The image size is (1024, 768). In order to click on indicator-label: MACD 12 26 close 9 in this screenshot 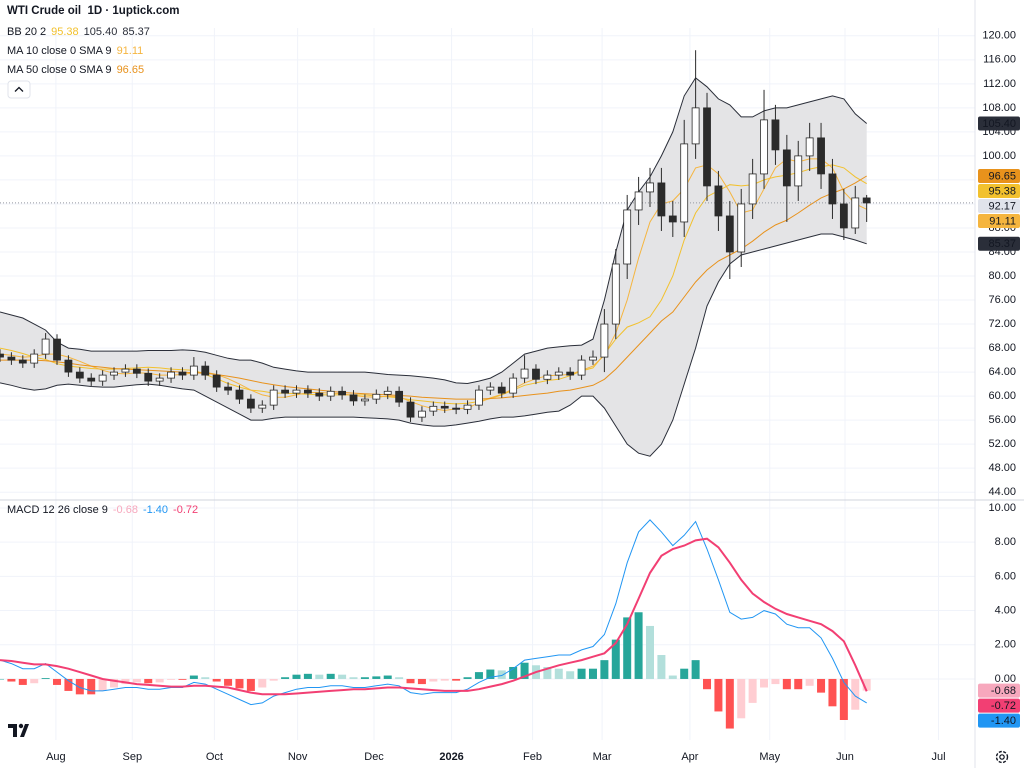, I will do `click(57, 510)`.